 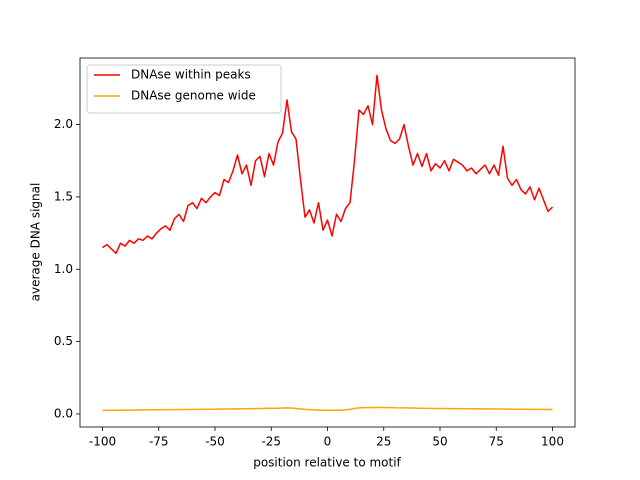 What do you see at coordinates (63, 196) in the screenshot?
I see `y-tick-label: 1.5` at bounding box center [63, 196].